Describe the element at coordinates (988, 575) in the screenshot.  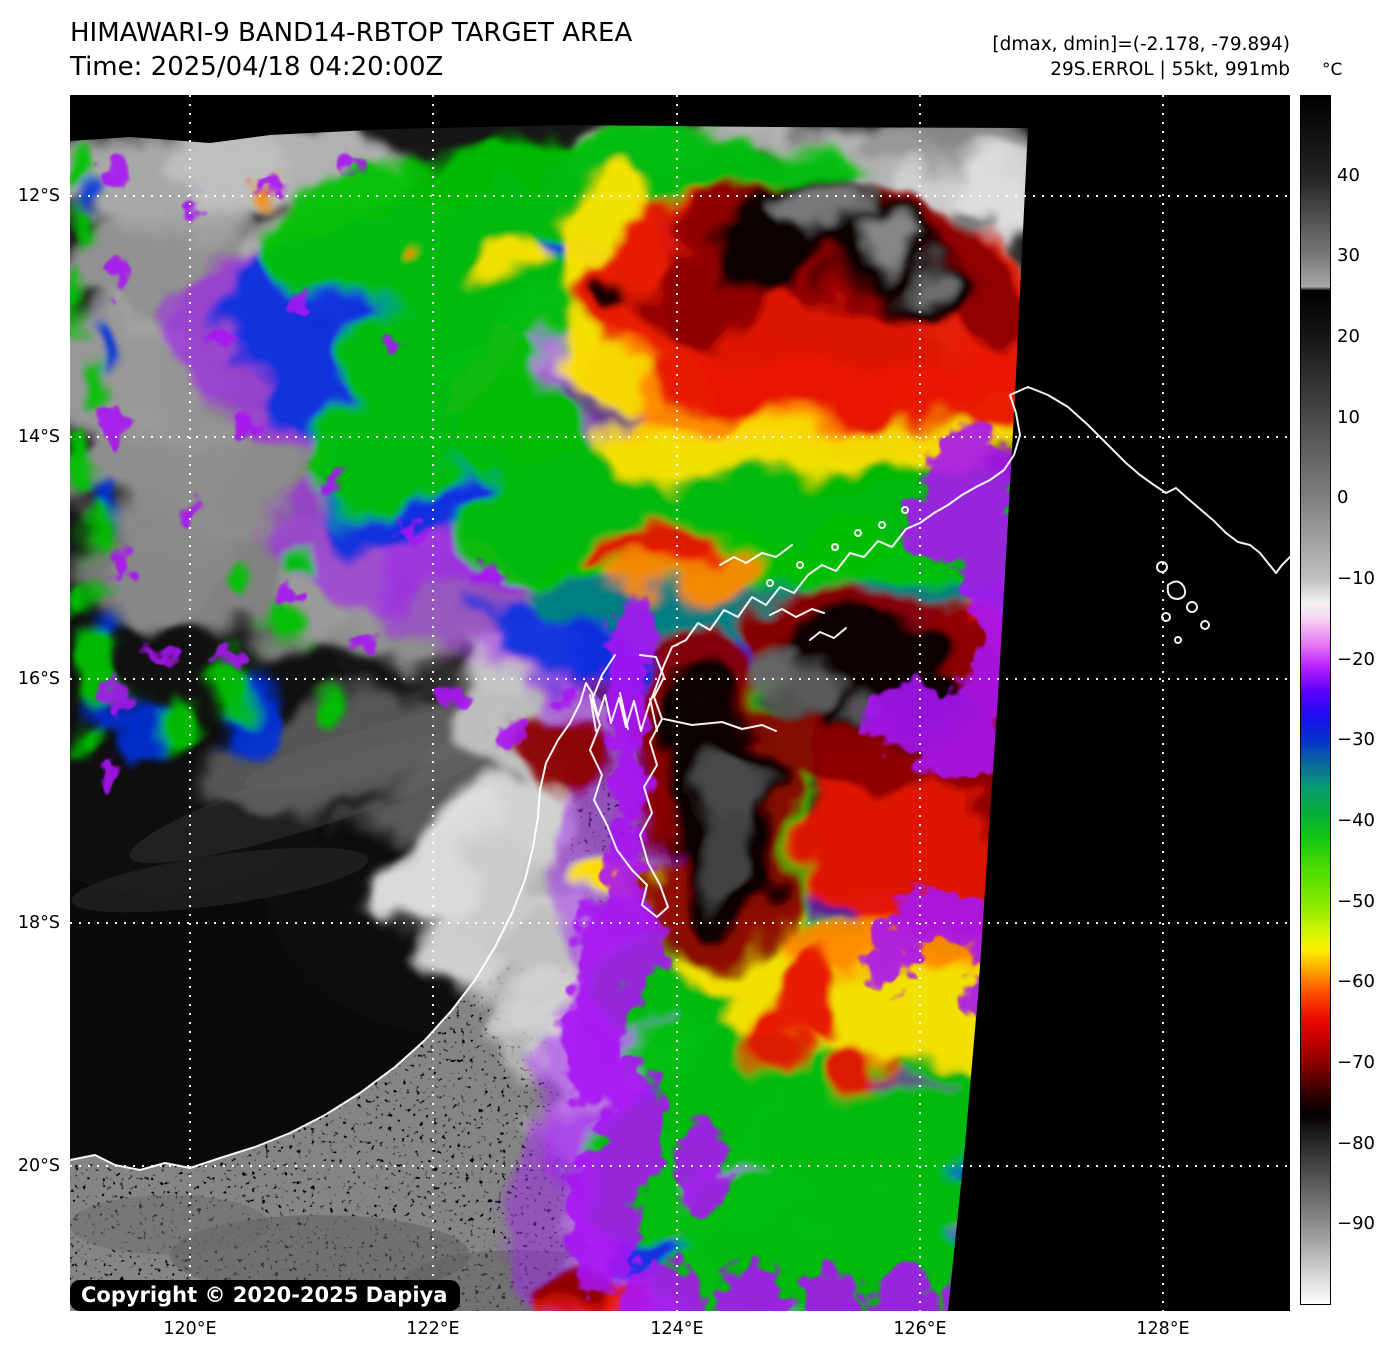
I see `island-outlines` at that location.